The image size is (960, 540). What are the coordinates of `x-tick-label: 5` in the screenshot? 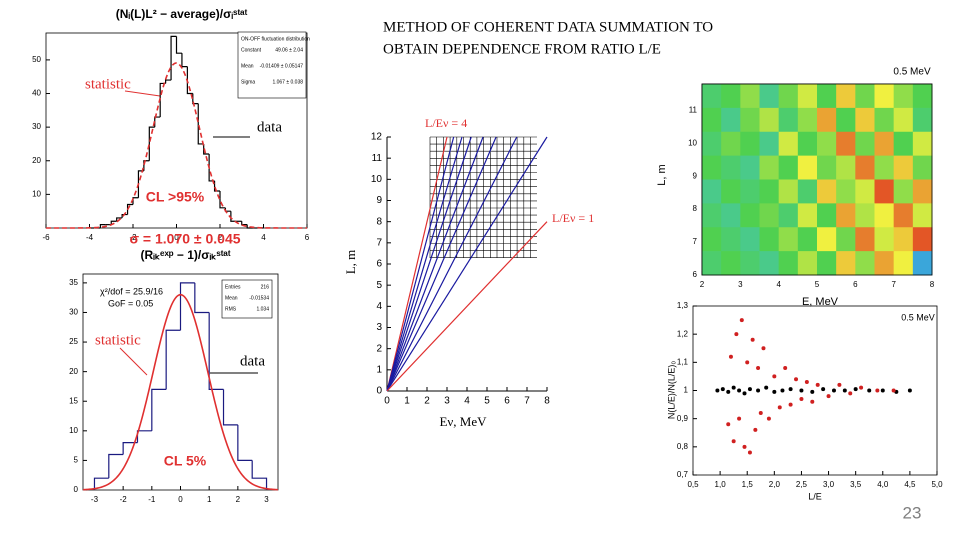 It's located at (817, 284).